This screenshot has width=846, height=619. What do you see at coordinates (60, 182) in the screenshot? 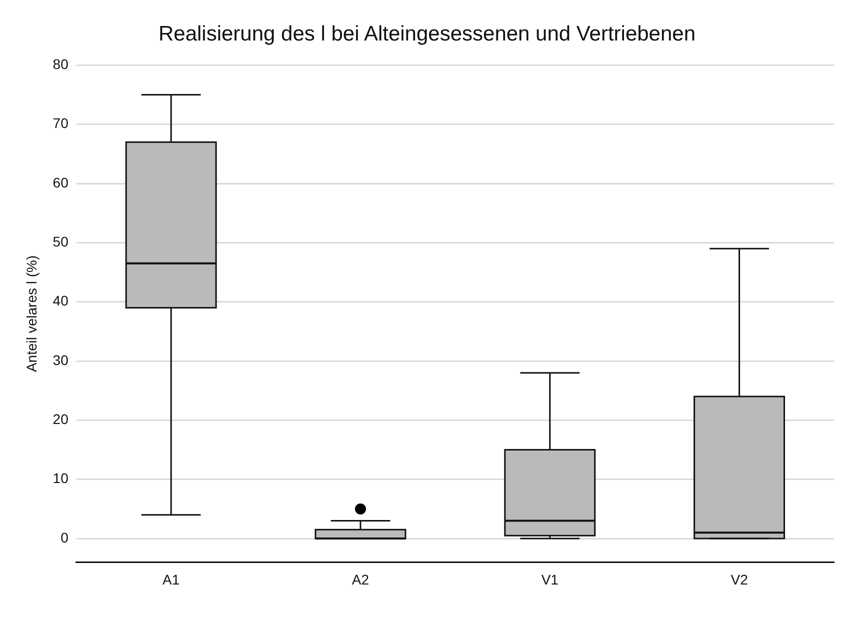
I see `y-tick-label: 60` at bounding box center [60, 182].